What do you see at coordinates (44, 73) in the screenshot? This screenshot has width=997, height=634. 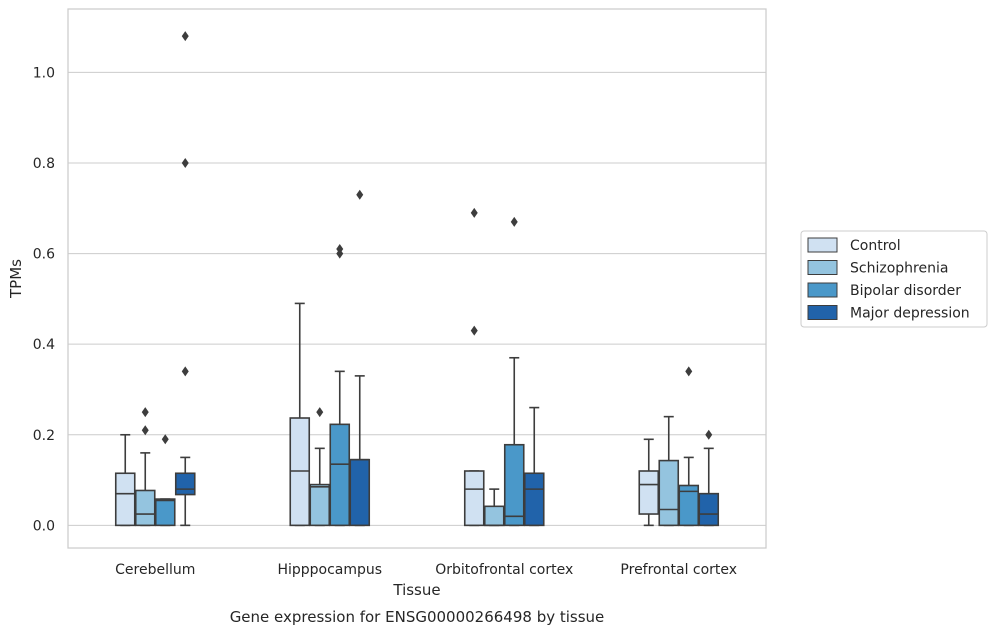 I see `y-tick-label: 1.0` at bounding box center [44, 73].